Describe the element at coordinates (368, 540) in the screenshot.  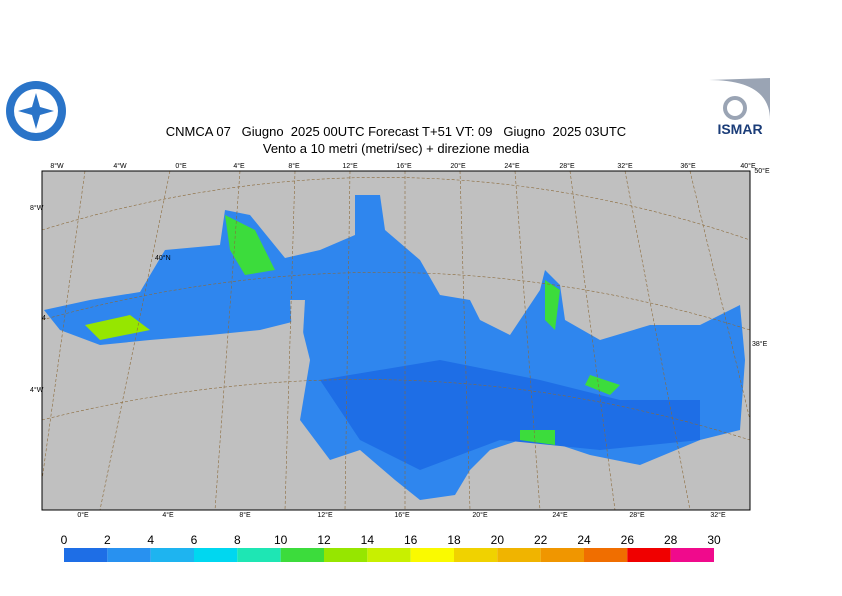
I see `colorbar-label: 14` at that location.